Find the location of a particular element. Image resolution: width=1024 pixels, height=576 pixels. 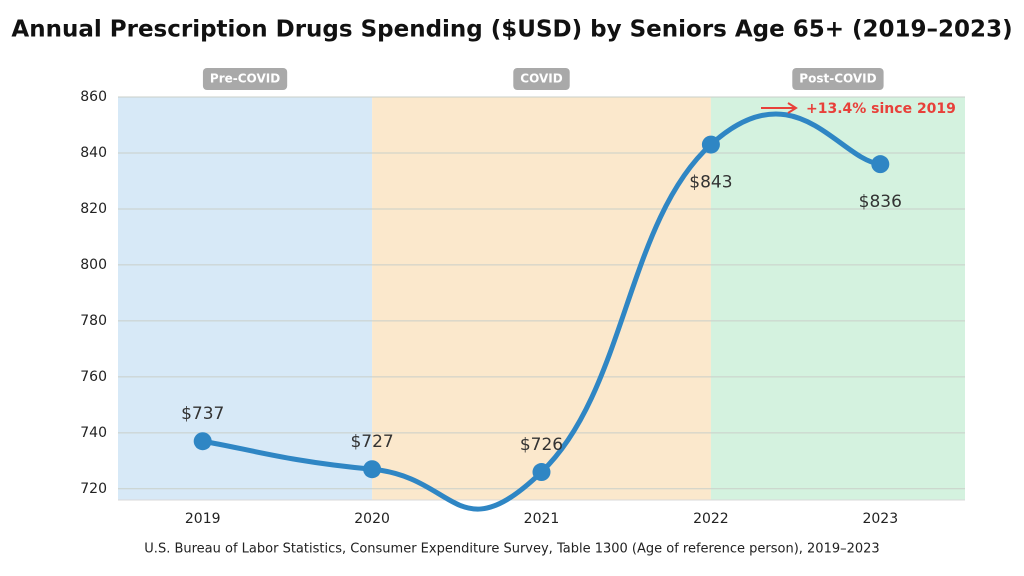

data-label: $727 is located at coordinates (371, 442).